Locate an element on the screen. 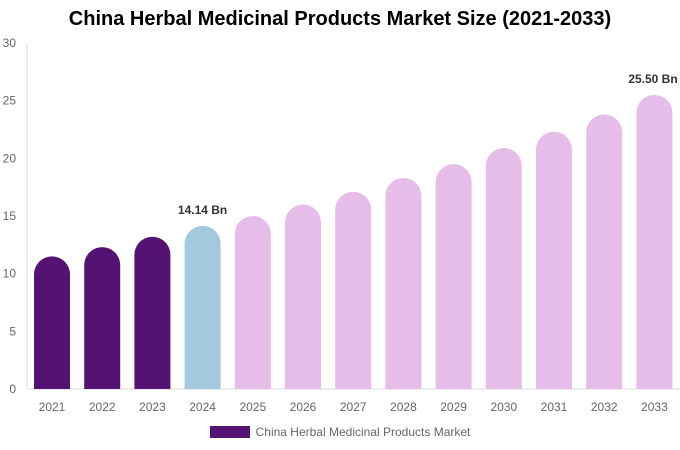  bar-2025 is located at coordinates (252, 302).